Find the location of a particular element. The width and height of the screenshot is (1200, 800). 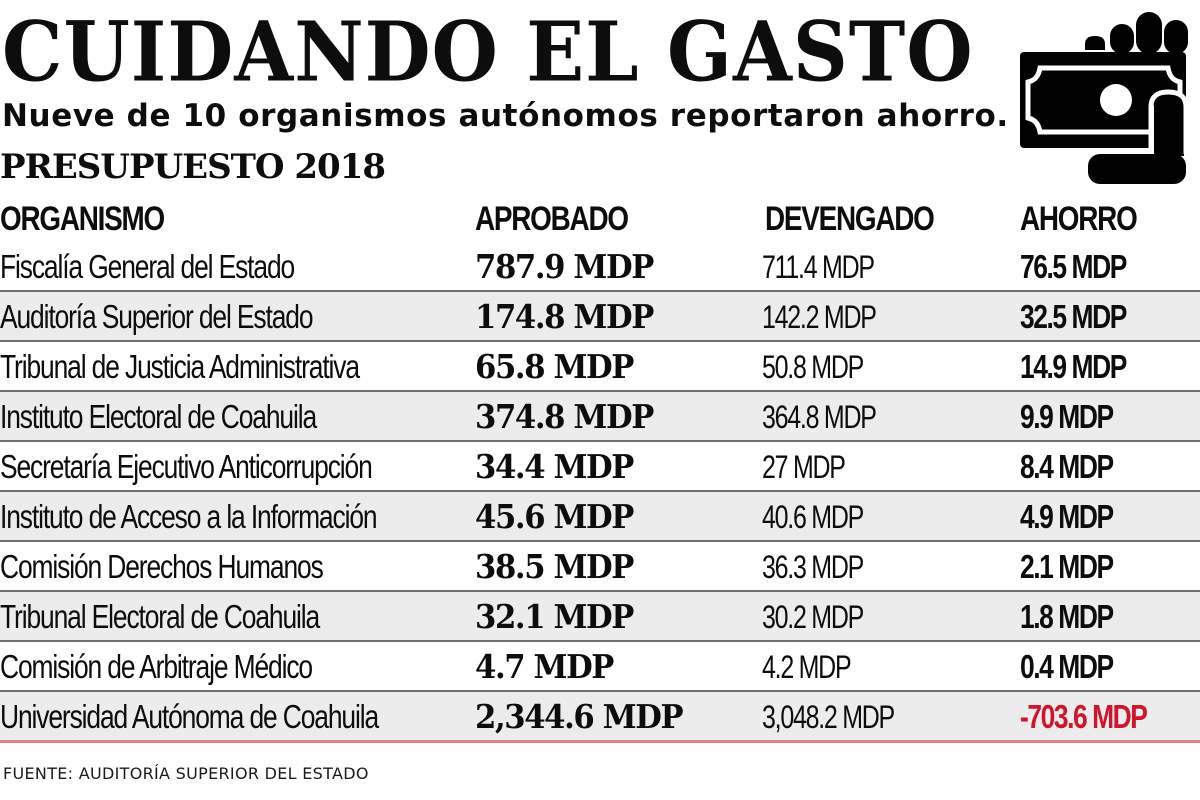

aprobado-value: 4.7 MDP is located at coordinates (544, 666).